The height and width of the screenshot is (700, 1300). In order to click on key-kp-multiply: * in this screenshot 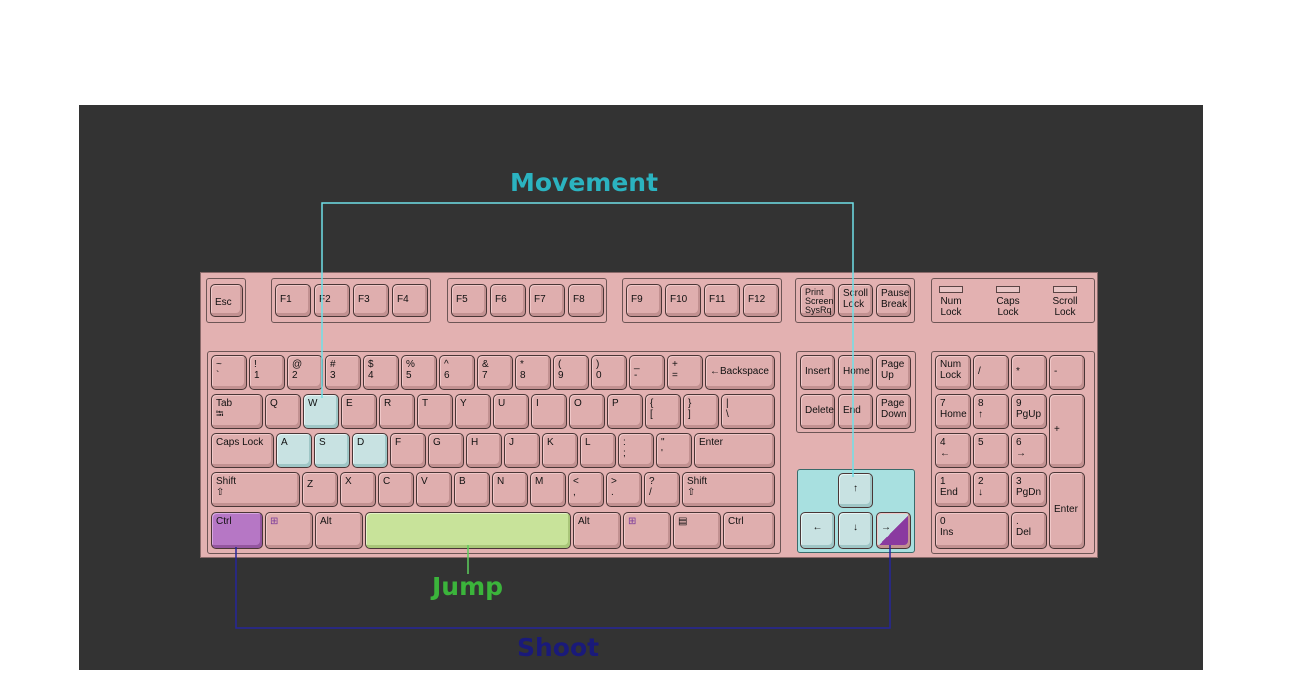, I will do `click(1029, 372)`.